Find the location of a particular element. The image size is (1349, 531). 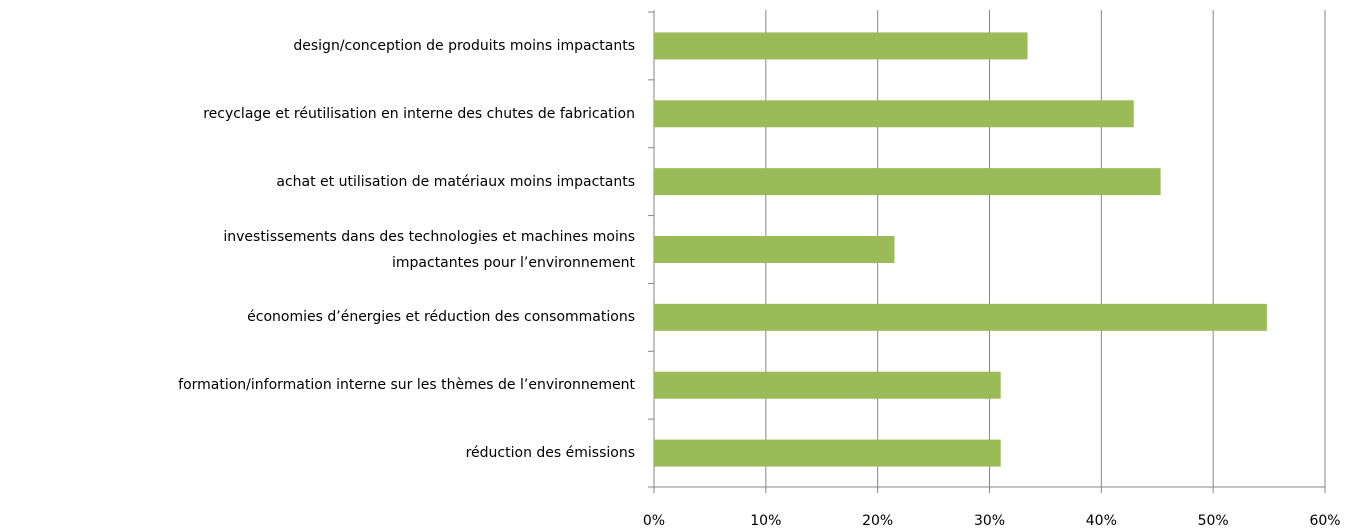

category-label: réduction des émissions is located at coordinates (550, 453).